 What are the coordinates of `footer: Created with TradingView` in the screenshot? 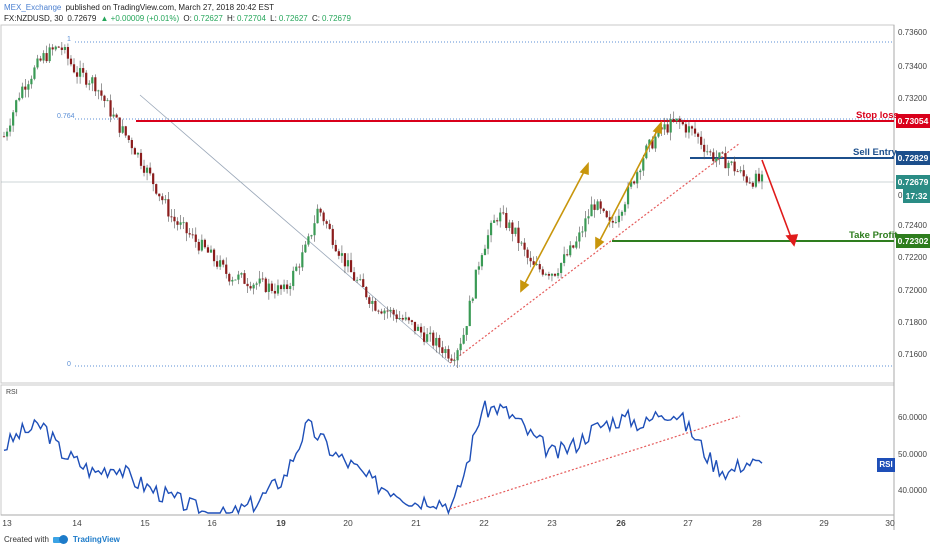 It's located at (62, 539).